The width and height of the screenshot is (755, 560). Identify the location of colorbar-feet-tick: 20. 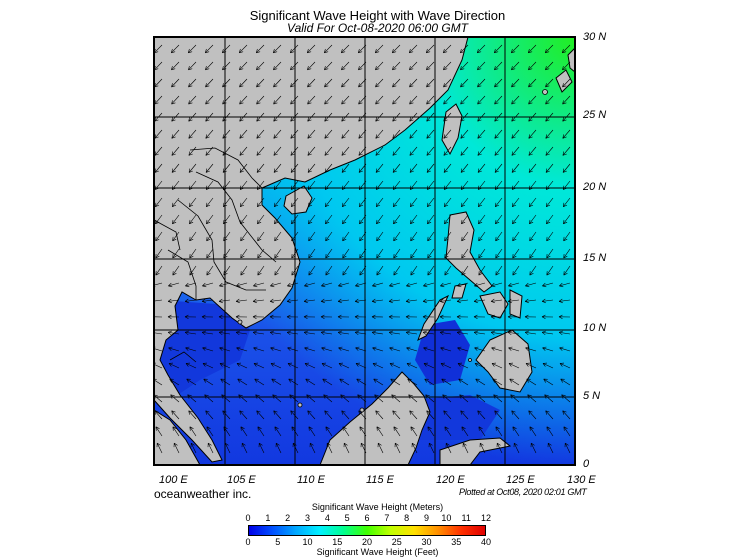
(366, 542).